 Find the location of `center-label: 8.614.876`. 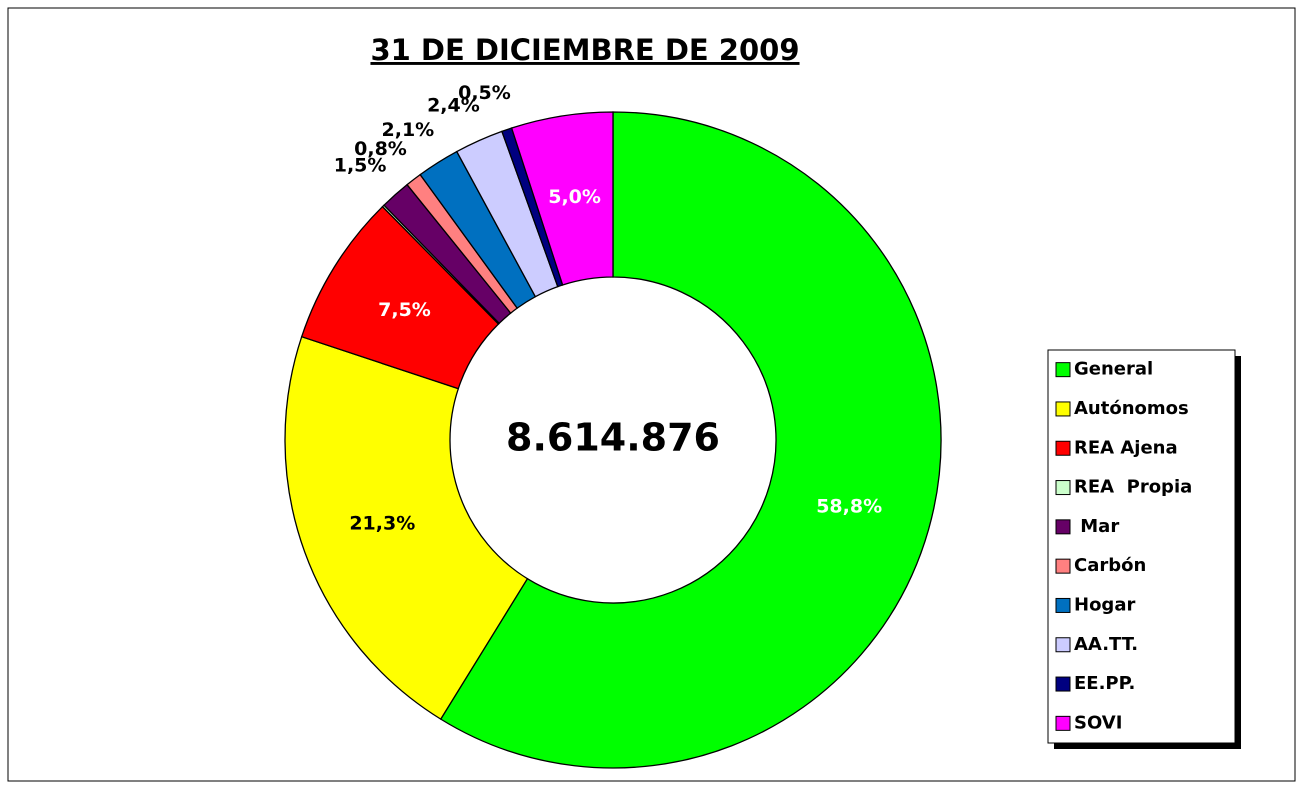

center-label: 8.614.876 is located at coordinates (613, 438).